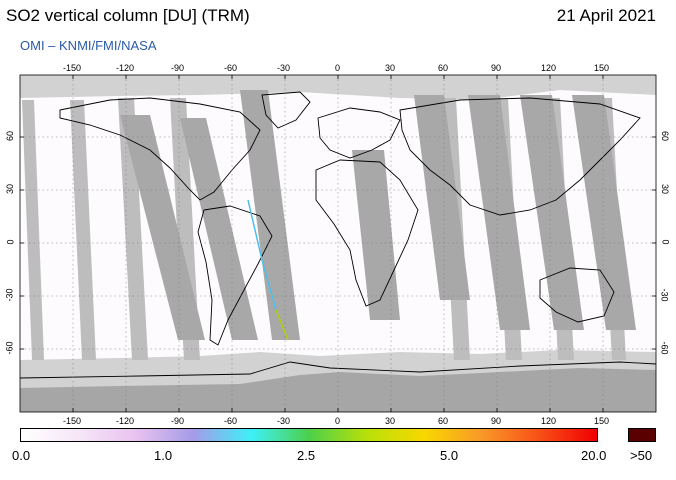 Image resolution: width=676 pixels, height=480 pixels. I want to click on lat-tick-left: 60, so click(10, 136).